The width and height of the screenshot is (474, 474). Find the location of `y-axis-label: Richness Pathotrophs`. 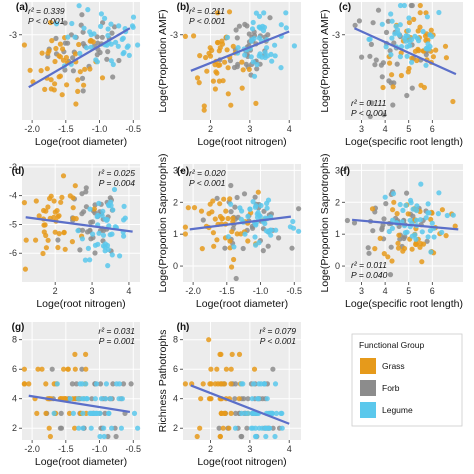

y-axis-label: Richness Pathotrophs is located at coordinates (163, 381).